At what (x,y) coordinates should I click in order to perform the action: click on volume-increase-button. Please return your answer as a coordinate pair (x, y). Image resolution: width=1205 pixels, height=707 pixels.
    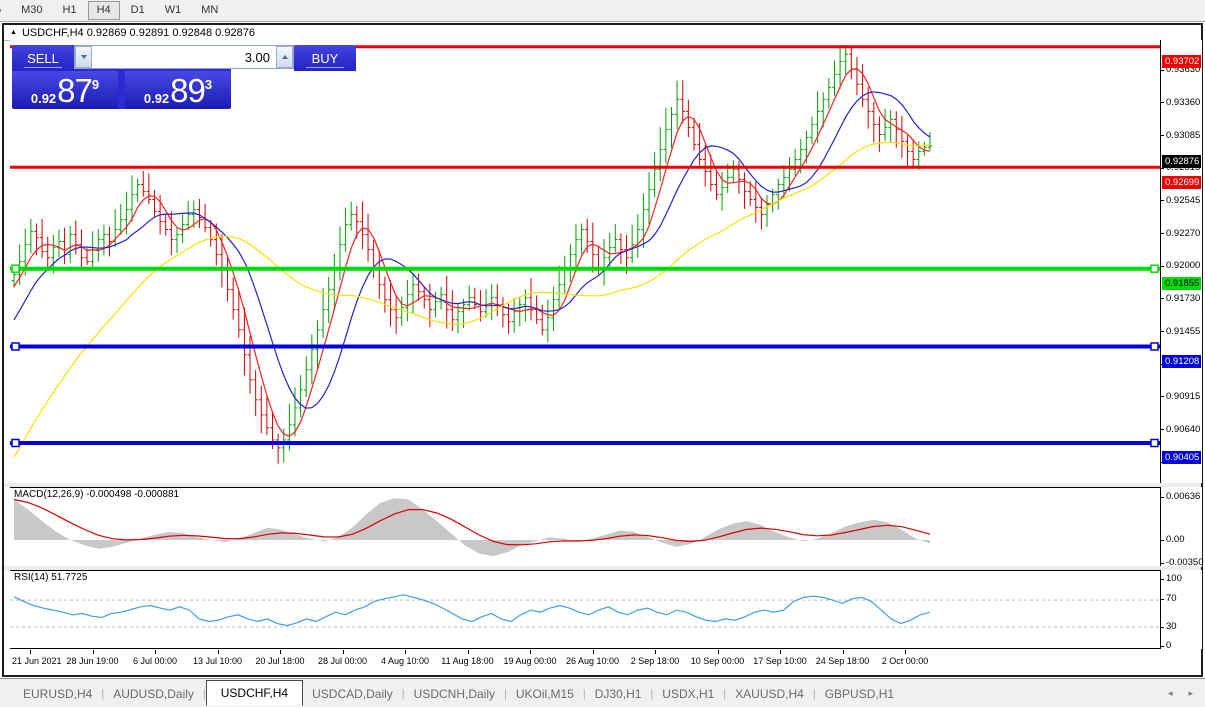
    Looking at the image, I should click on (284, 57).